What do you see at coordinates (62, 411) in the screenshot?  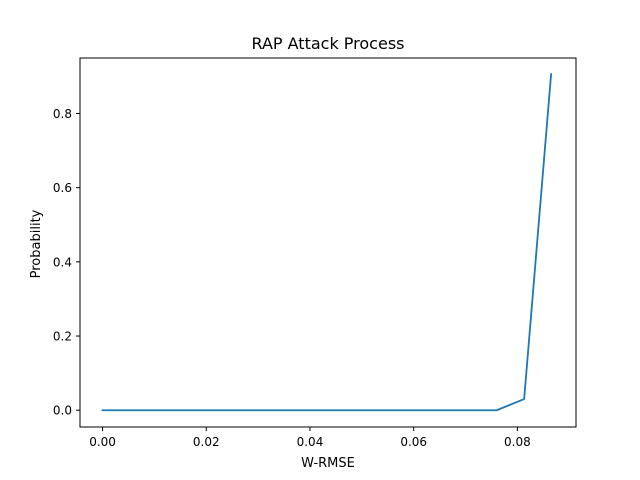 I see `y-tick-label: 0.0` at bounding box center [62, 411].